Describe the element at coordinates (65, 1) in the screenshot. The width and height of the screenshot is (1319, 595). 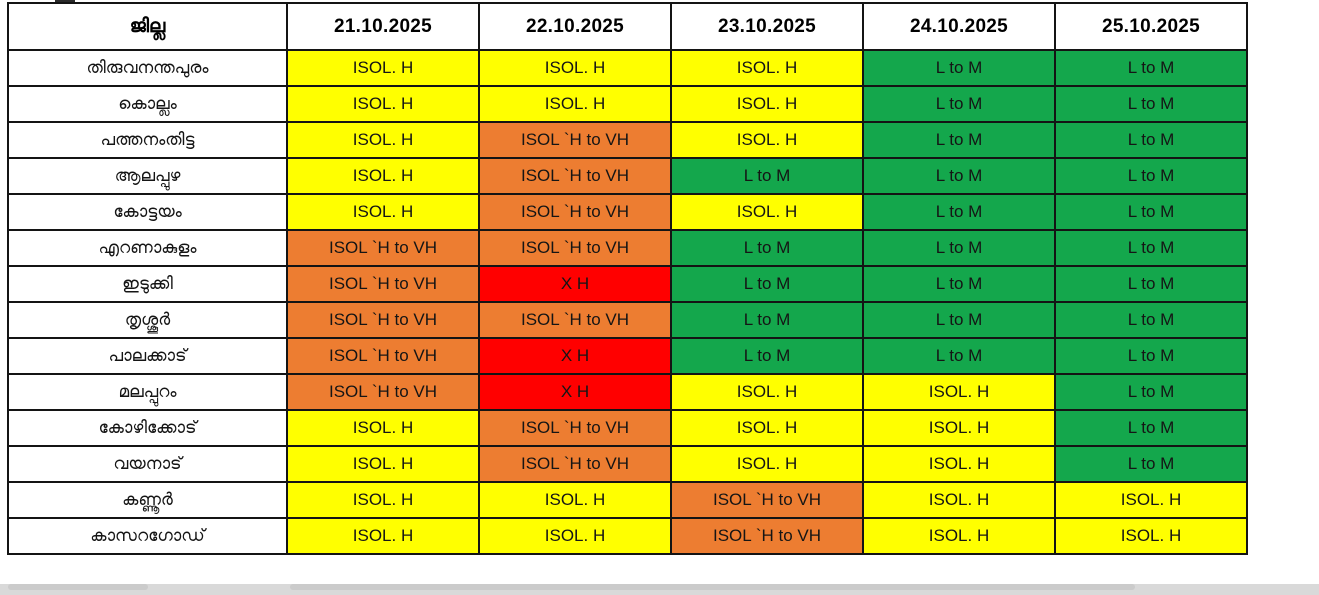
I see `clipped-content-above` at that location.